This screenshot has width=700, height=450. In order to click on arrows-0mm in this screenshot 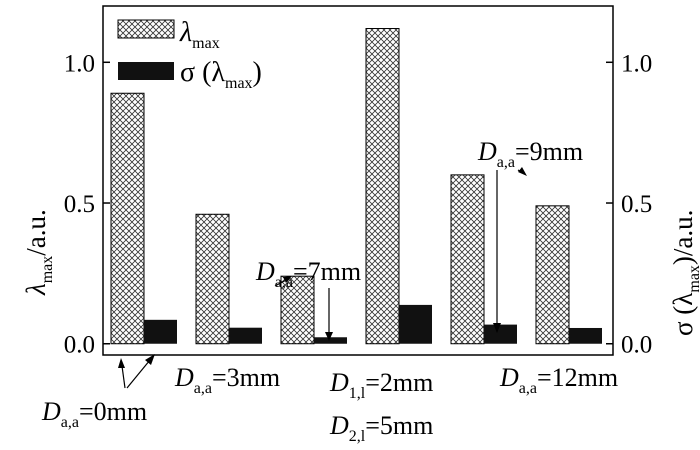, I will do `click(136, 371)`.